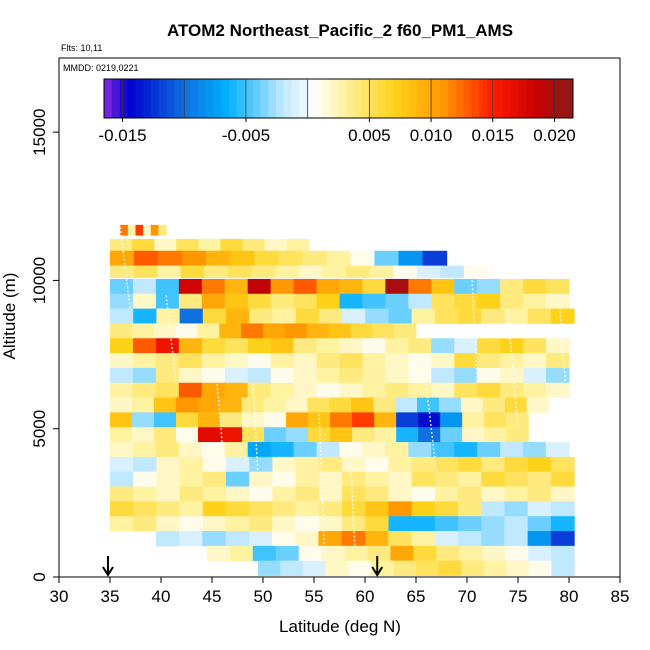 The image size is (650, 650). What do you see at coordinates (161, 596) in the screenshot?
I see `x-tick-label: 40` at bounding box center [161, 596].